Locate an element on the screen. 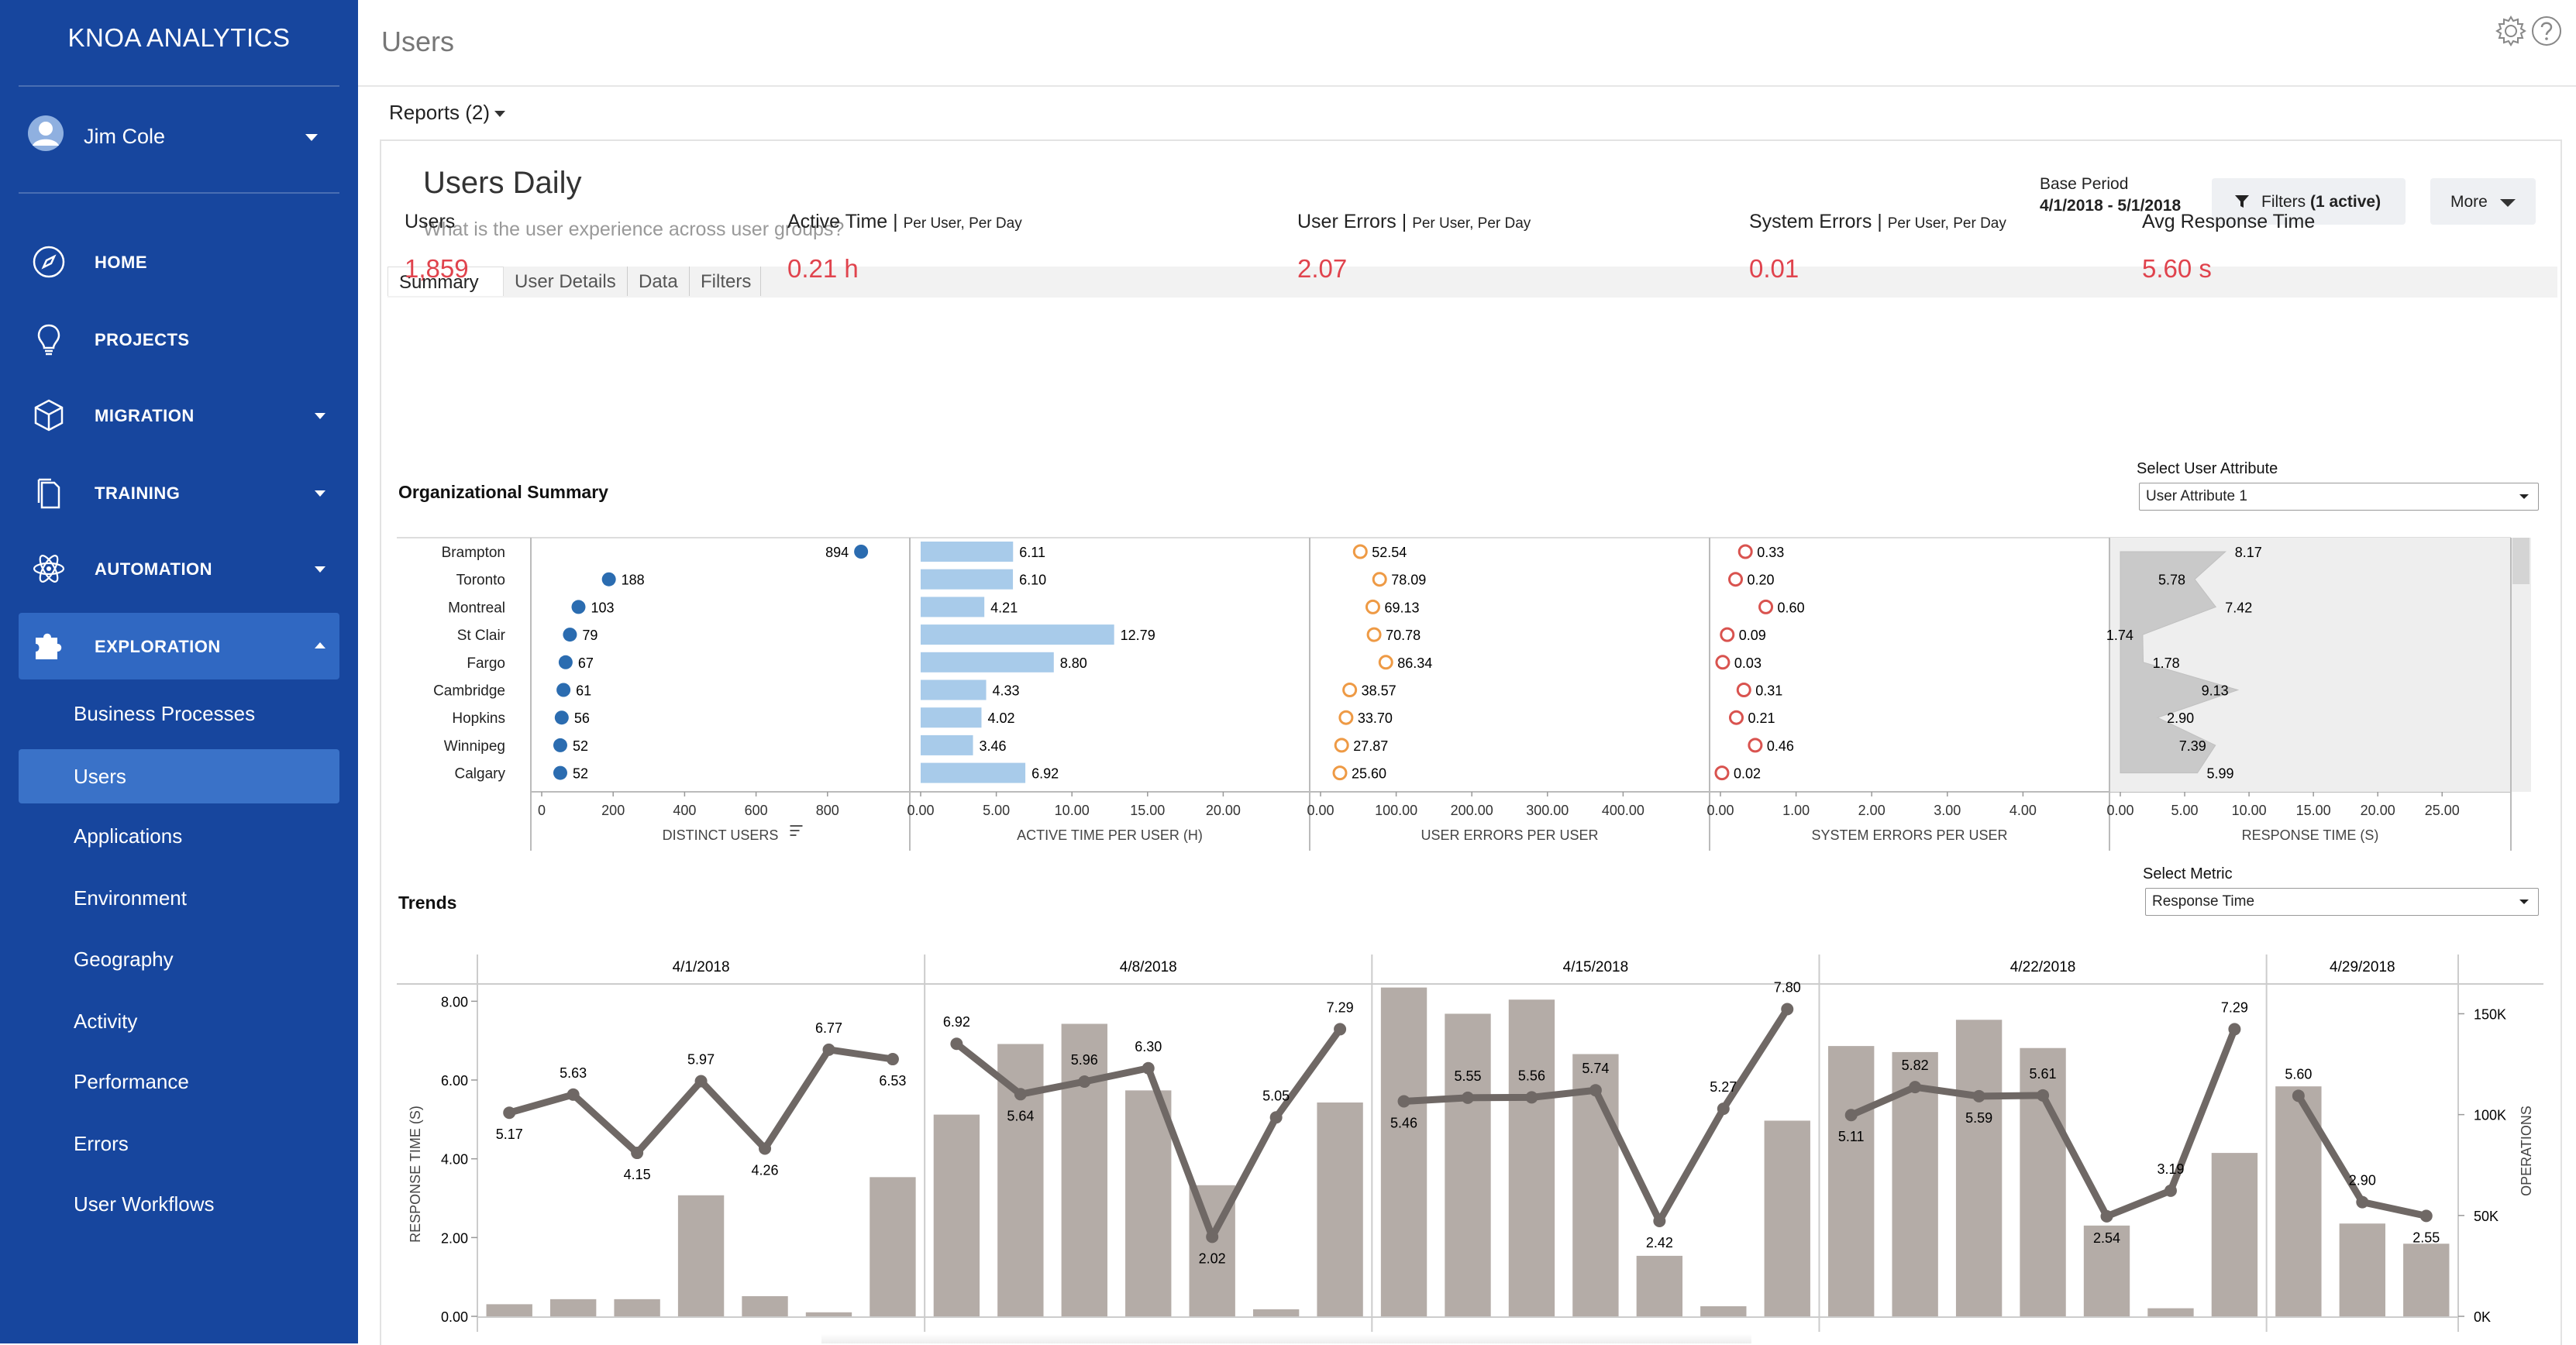 This screenshot has height=1345, width=2576. tab-filters: Filters is located at coordinates (725, 281).